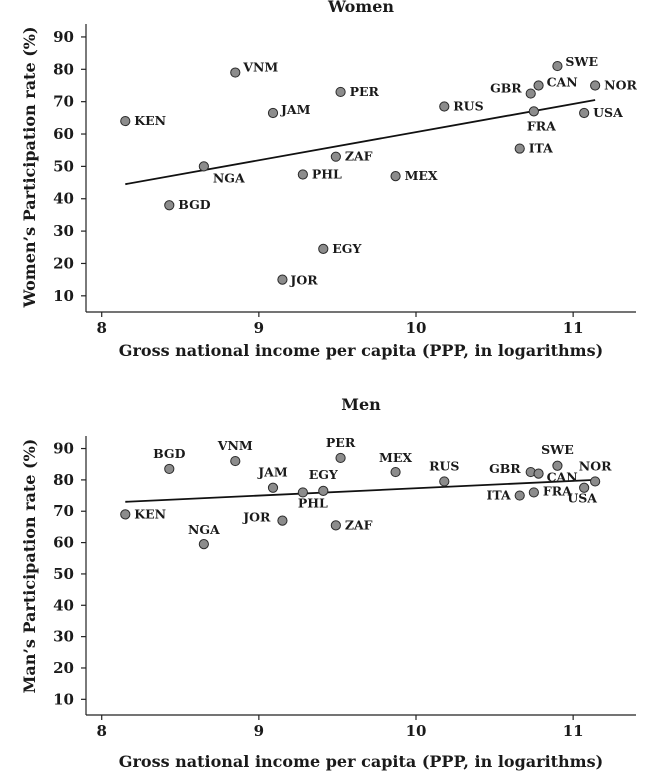 This screenshot has height=774, width=651. Describe the element at coordinates (360, 8) in the screenshot. I see `women-chart-title: Women` at that location.